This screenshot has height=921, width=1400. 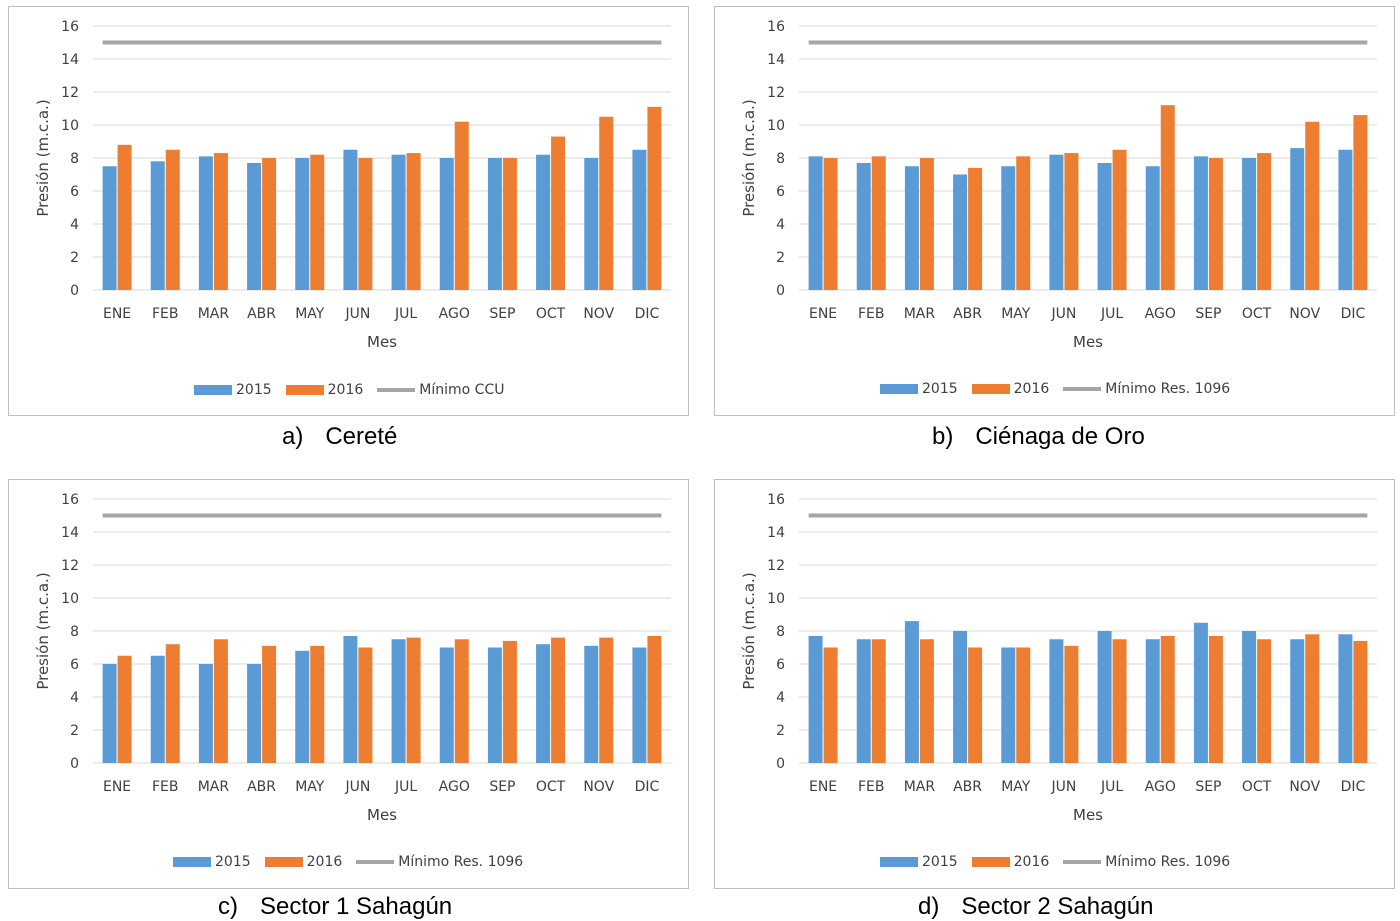 What do you see at coordinates (1062, 862) in the screenshot?
I see `legend-d: 2015 2016 Mínimo Res. 1096` at bounding box center [1062, 862].